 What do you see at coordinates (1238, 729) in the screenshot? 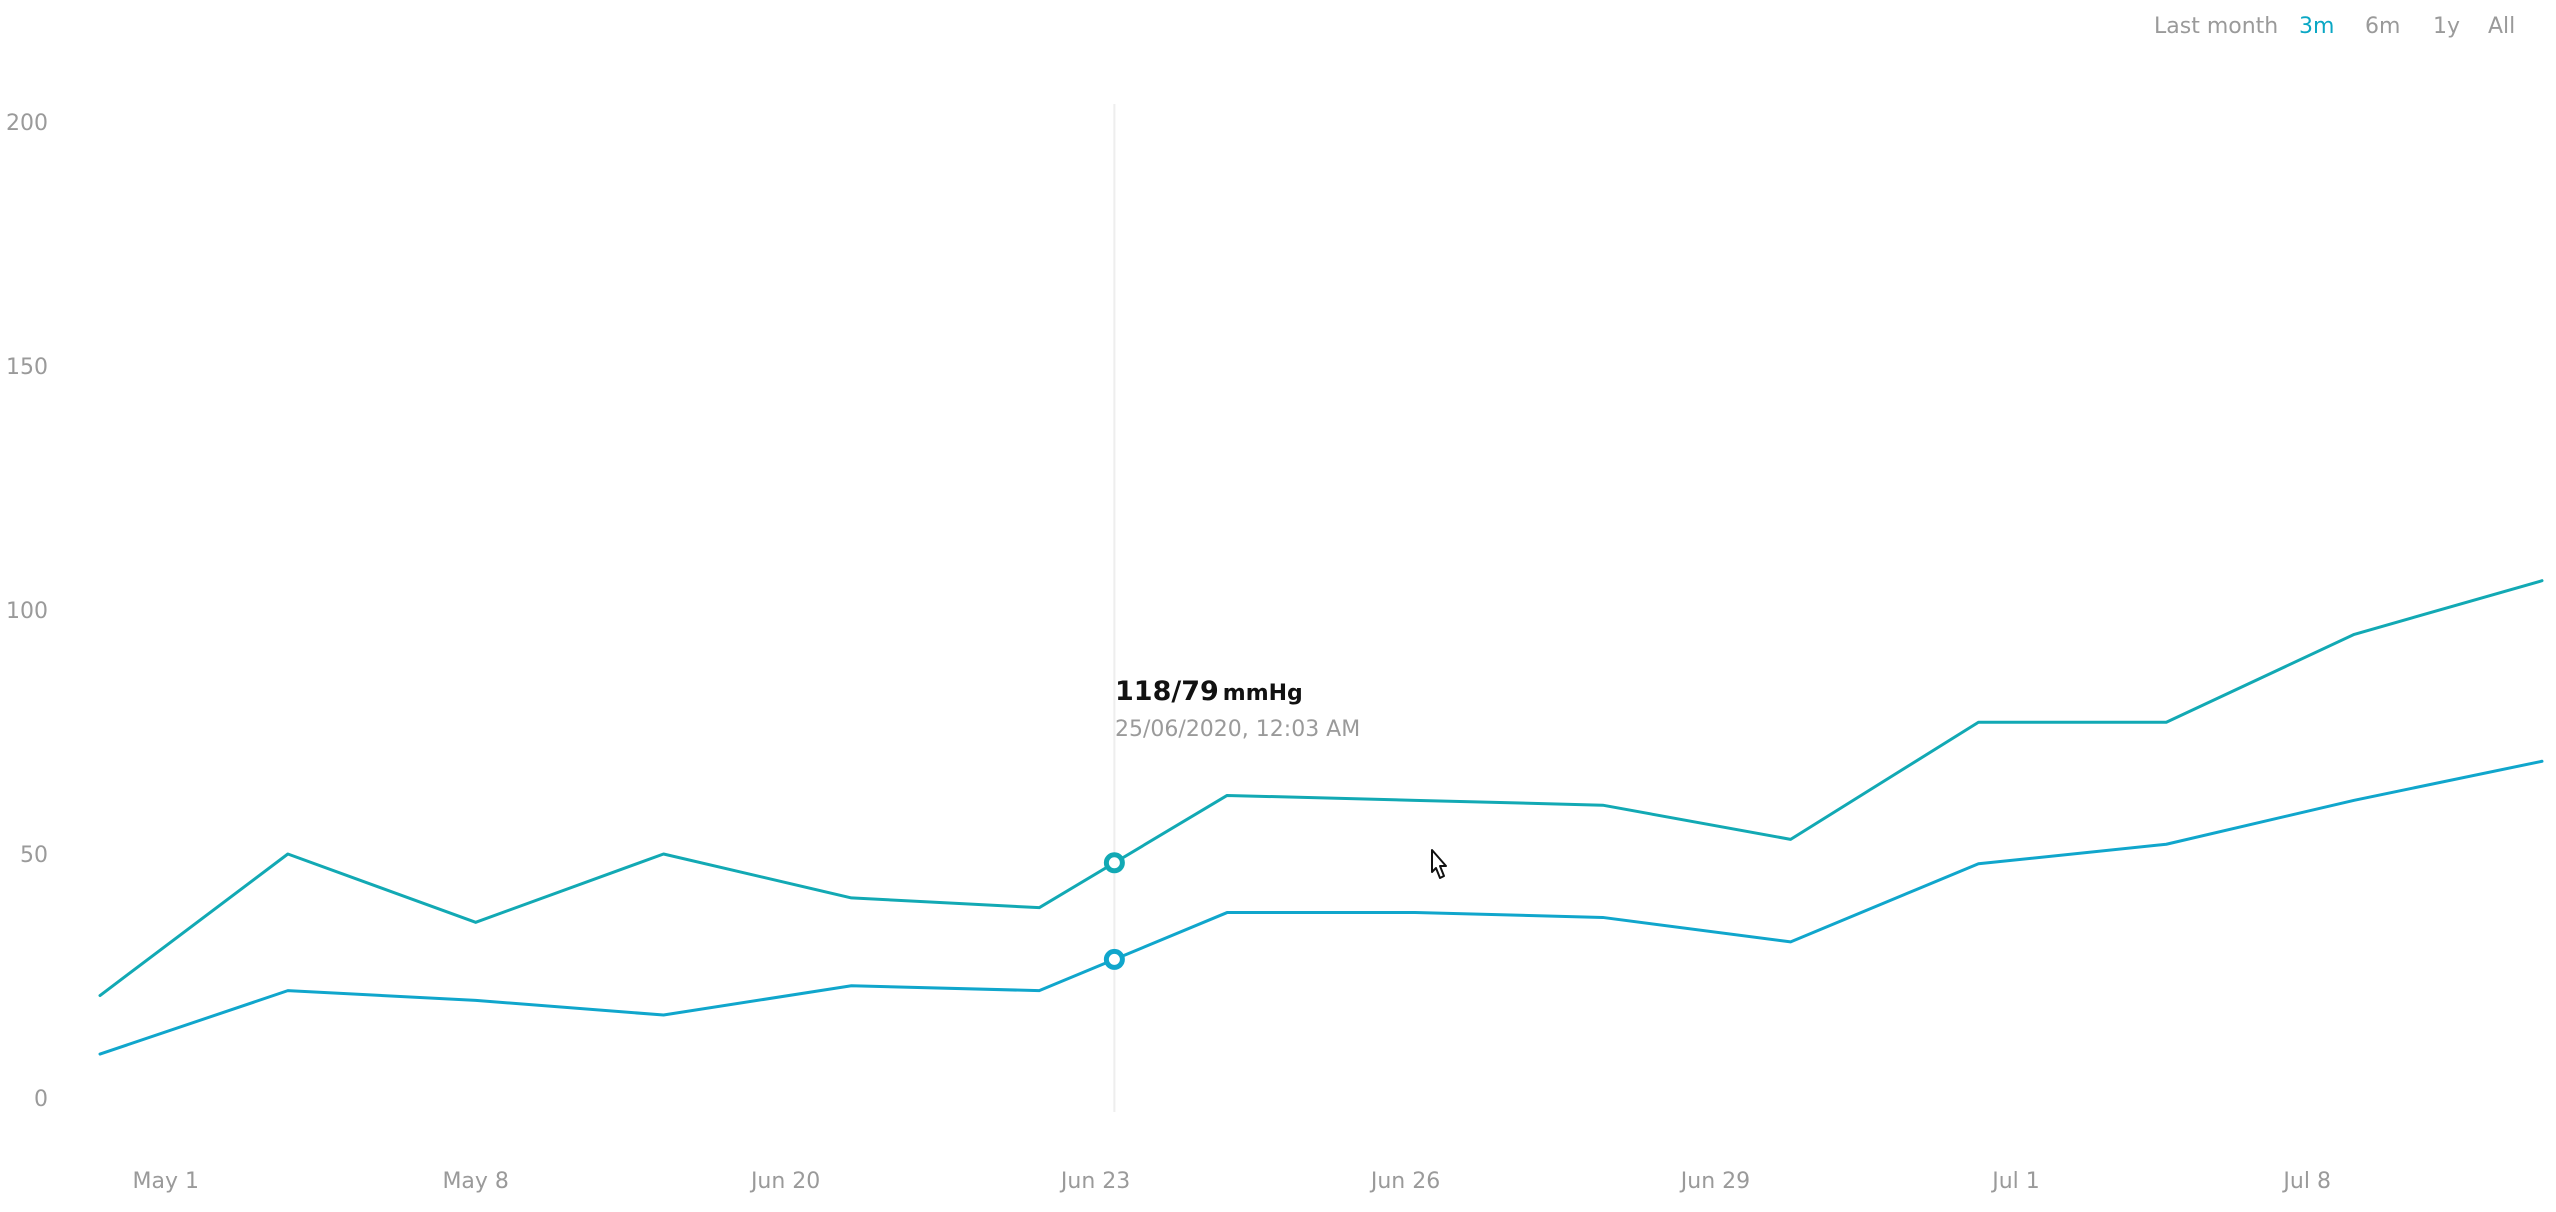
I see `tooltip-timestamp: 25/06/2020, 12:03 AM` at bounding box center [1238, 729].